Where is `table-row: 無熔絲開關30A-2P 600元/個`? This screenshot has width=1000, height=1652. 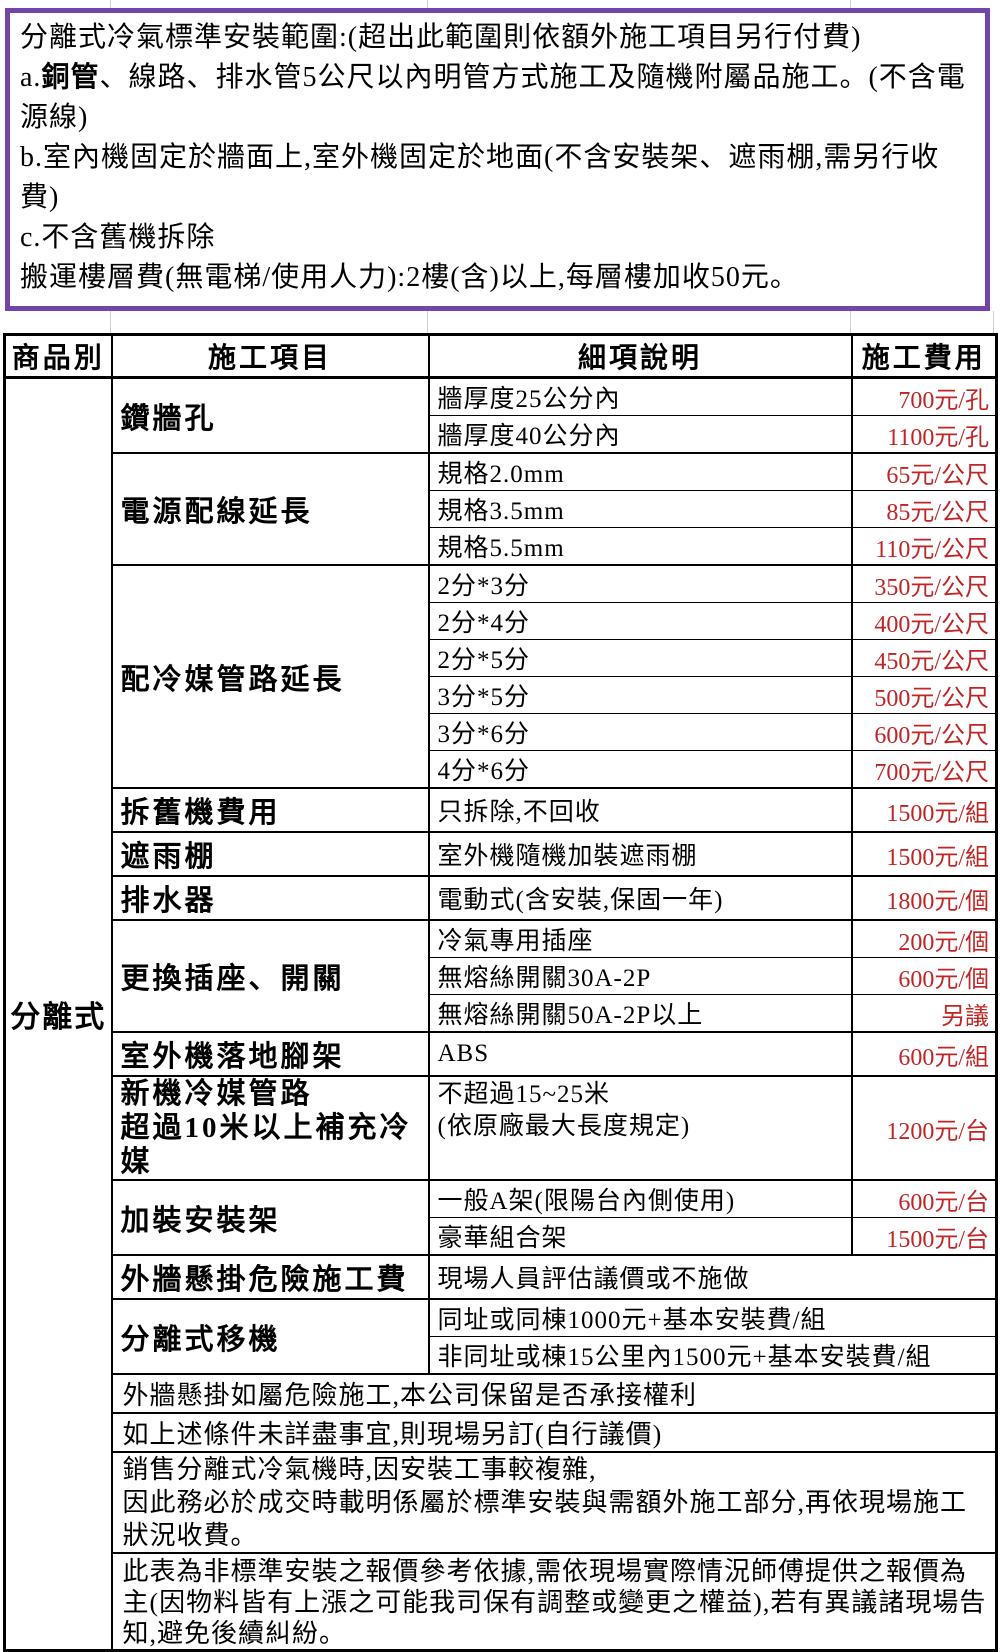 table-row: 無熔絲開關30A-2P 600元/個 is located at coordinates (501, 976).